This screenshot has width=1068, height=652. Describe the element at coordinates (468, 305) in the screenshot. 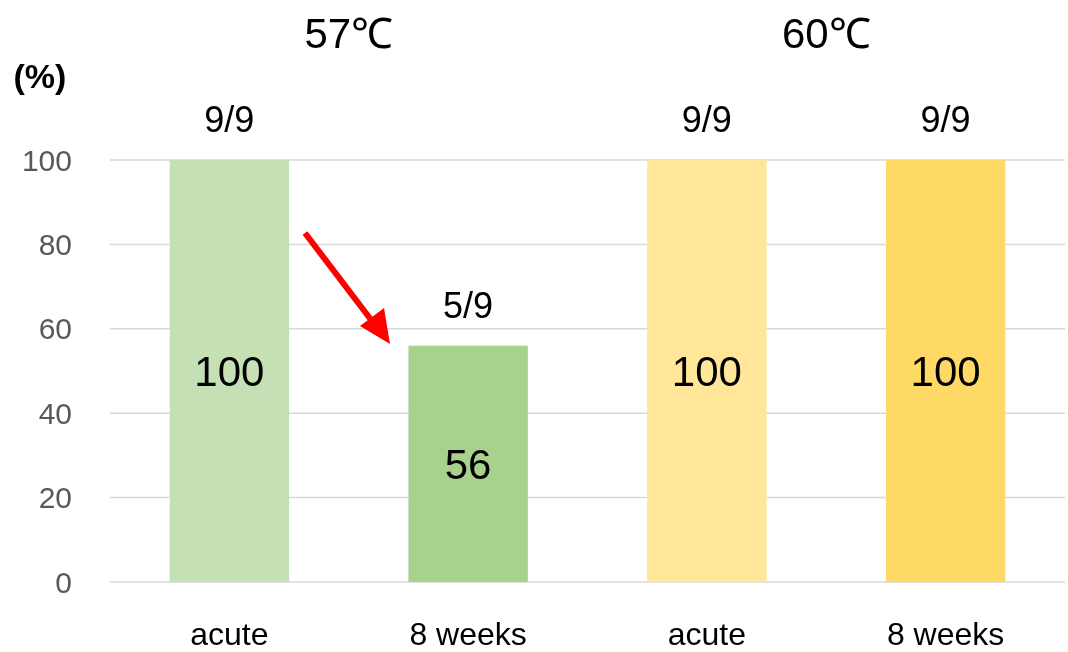

I see `annotation: 5/9` at that location.